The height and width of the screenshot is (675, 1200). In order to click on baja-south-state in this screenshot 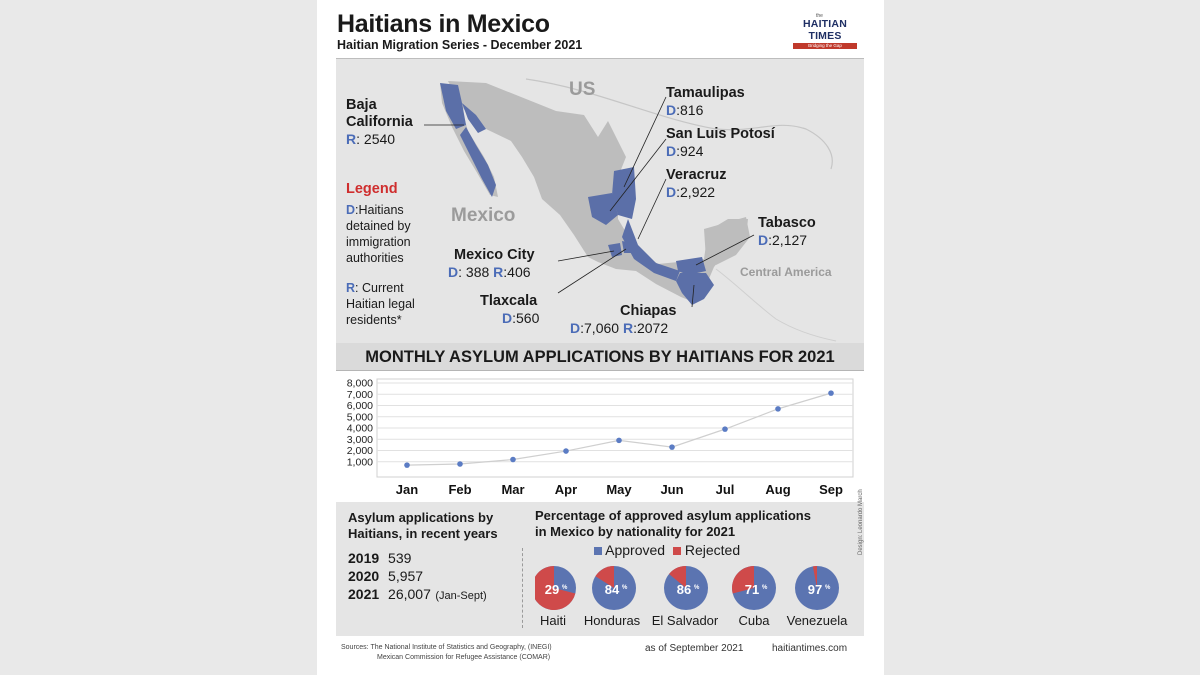, I will do `click(478, 162)`.